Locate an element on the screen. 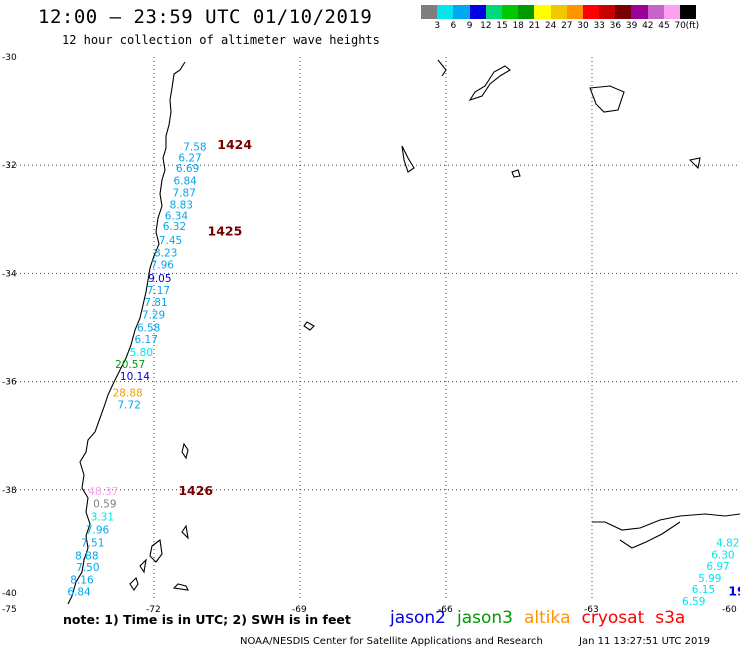 Image resolution: width=740 pixels, height=650 pixels. colorbar-label: 3 is located at coordinates (437, 26).